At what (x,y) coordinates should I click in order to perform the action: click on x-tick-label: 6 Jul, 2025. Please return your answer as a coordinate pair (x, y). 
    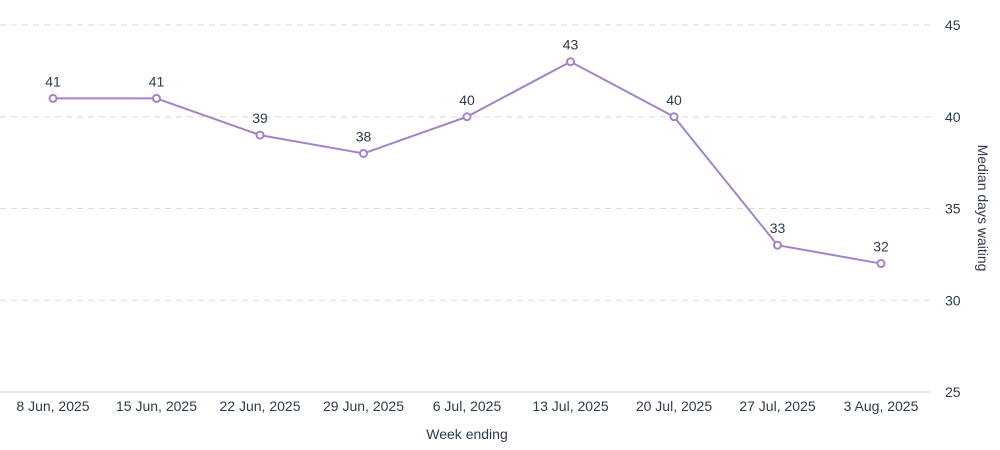
    Looking at the image, I should click on (467, 406).